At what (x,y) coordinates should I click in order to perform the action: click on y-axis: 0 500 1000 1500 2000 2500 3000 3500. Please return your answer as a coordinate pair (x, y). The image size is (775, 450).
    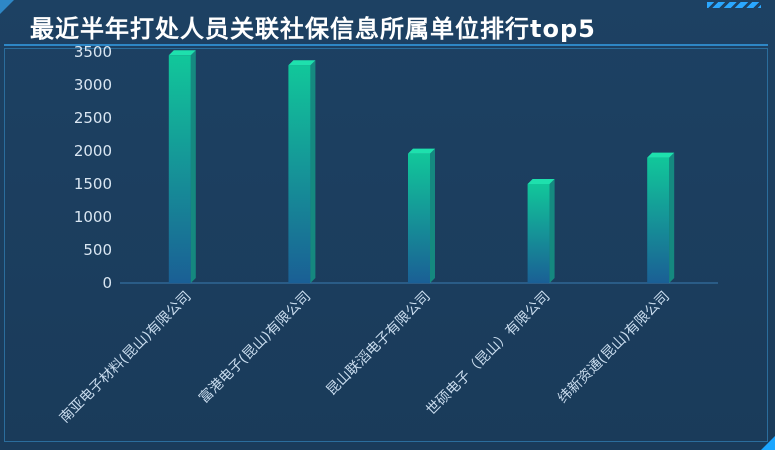
    Looking at the image, I should click on (93, 167).